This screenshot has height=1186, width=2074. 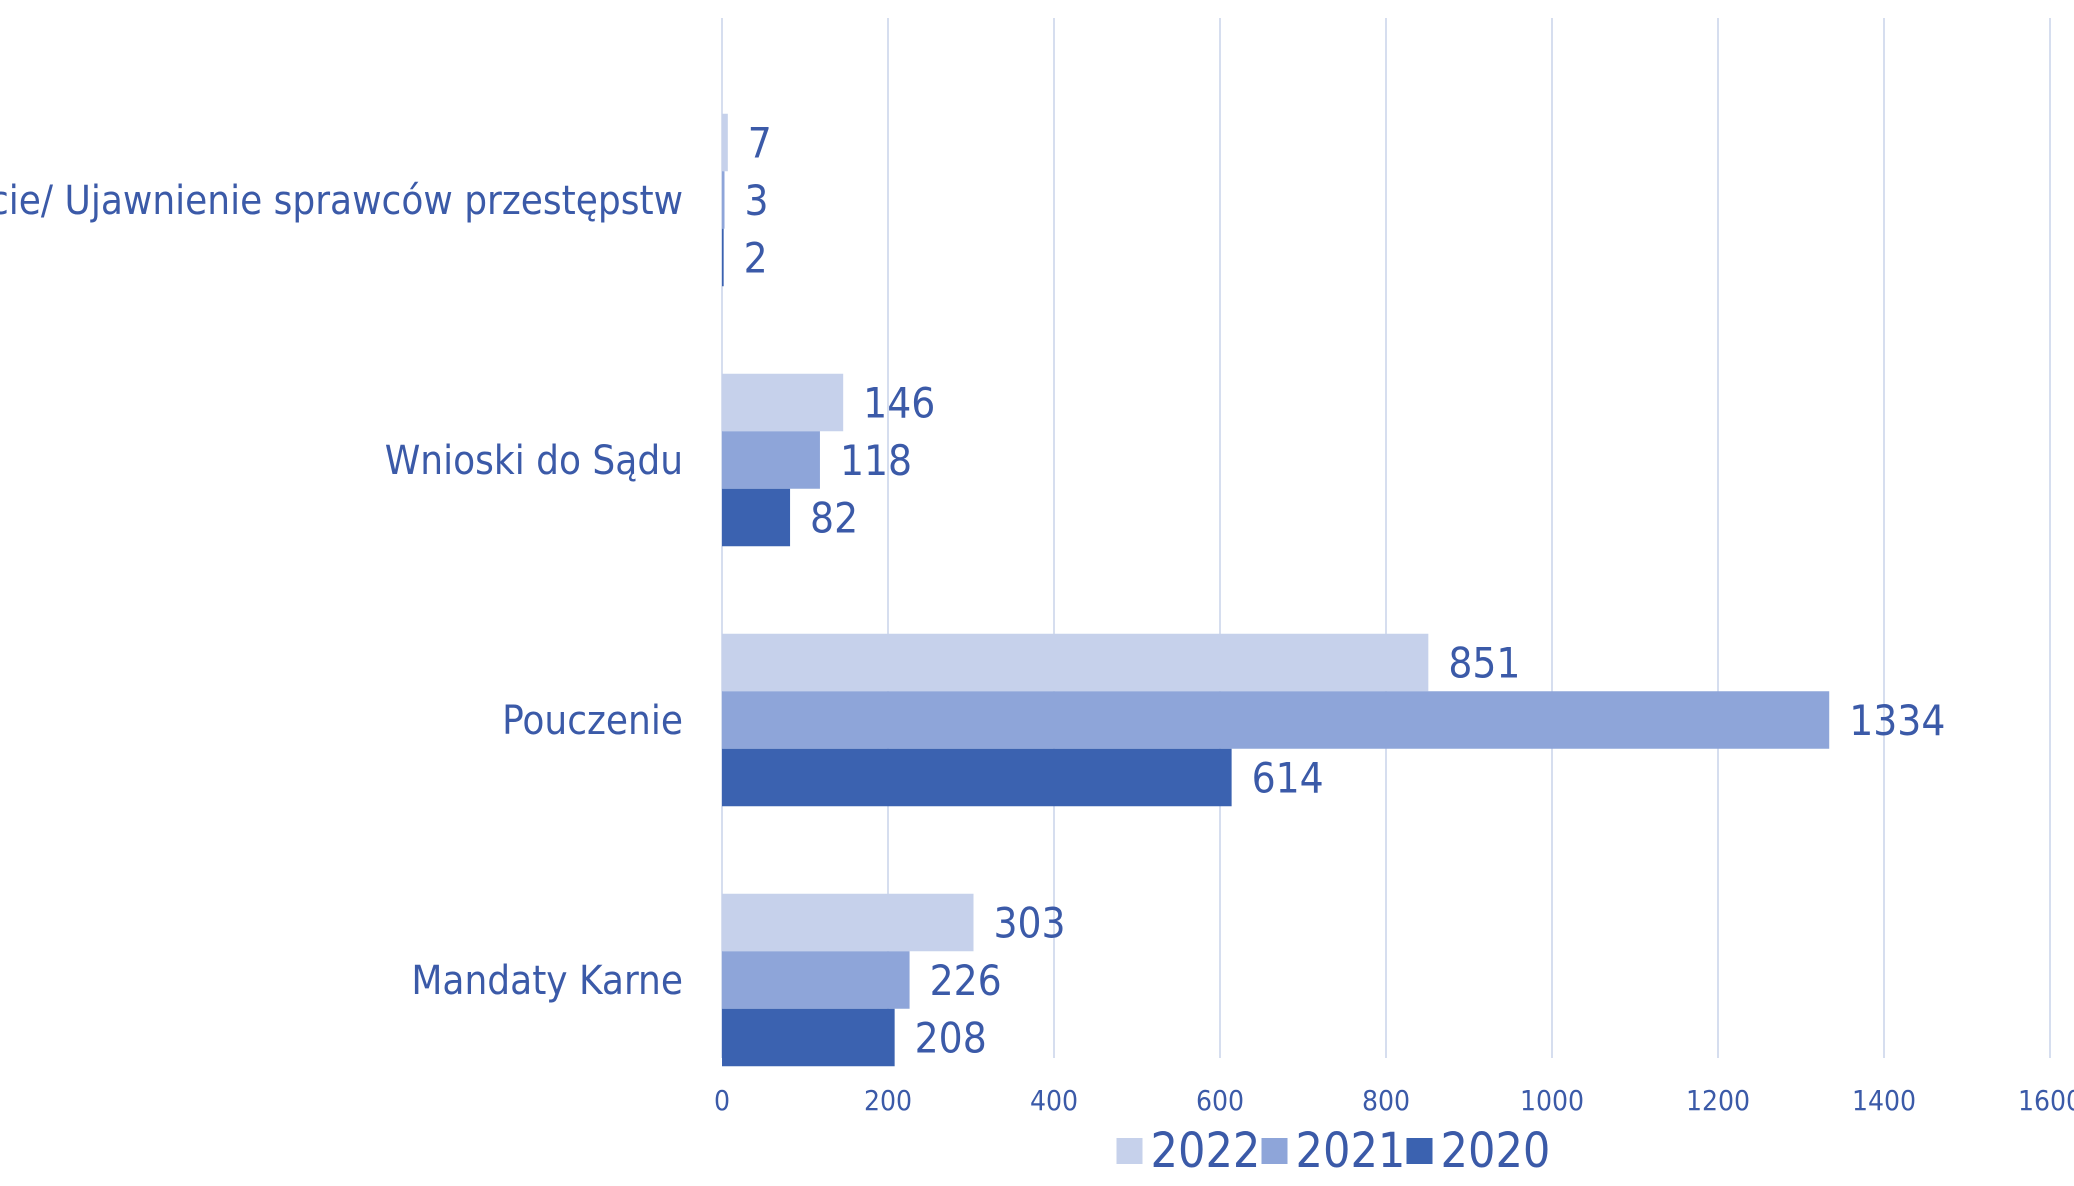 I want to click on x-tick-label: 1000, so click(x=1552, y=1100).